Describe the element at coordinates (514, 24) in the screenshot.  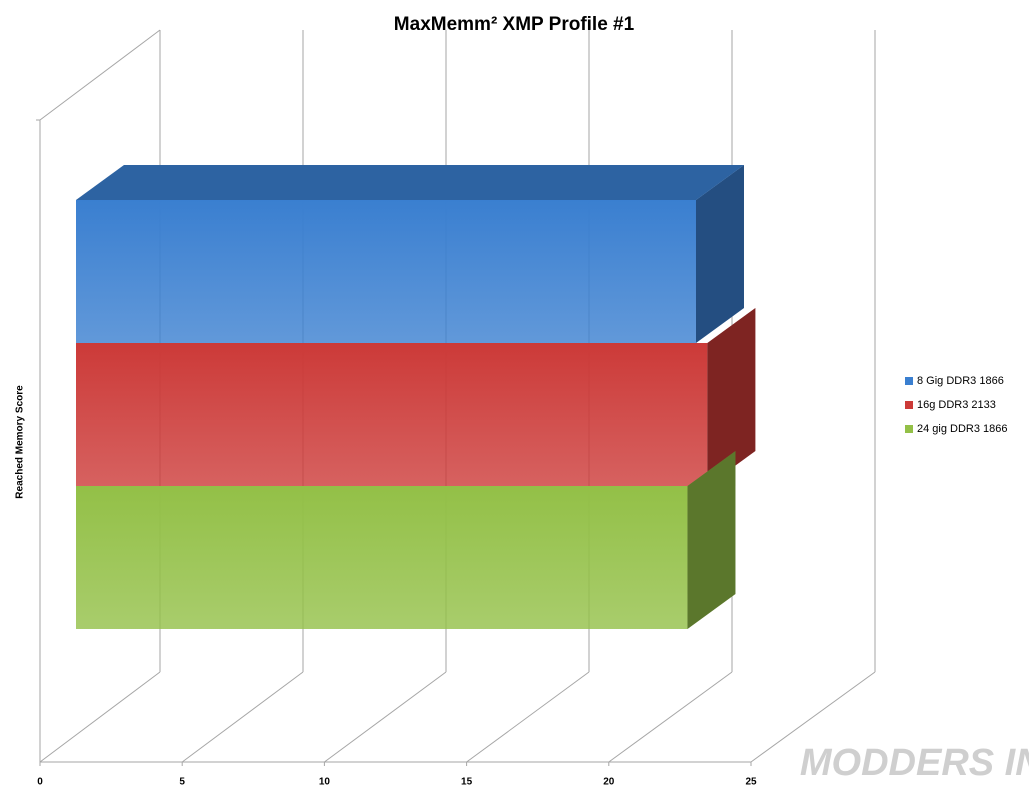
I see `chart-title: MaxMemm² XMP Profile #1` at that location.